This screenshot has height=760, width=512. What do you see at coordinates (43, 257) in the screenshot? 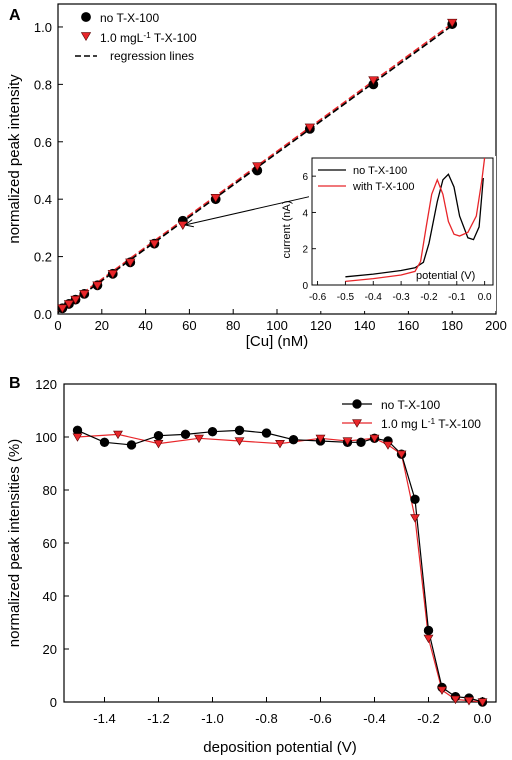
I see `y-tick-label-a: 0.2` at bounding box center [43, 257].